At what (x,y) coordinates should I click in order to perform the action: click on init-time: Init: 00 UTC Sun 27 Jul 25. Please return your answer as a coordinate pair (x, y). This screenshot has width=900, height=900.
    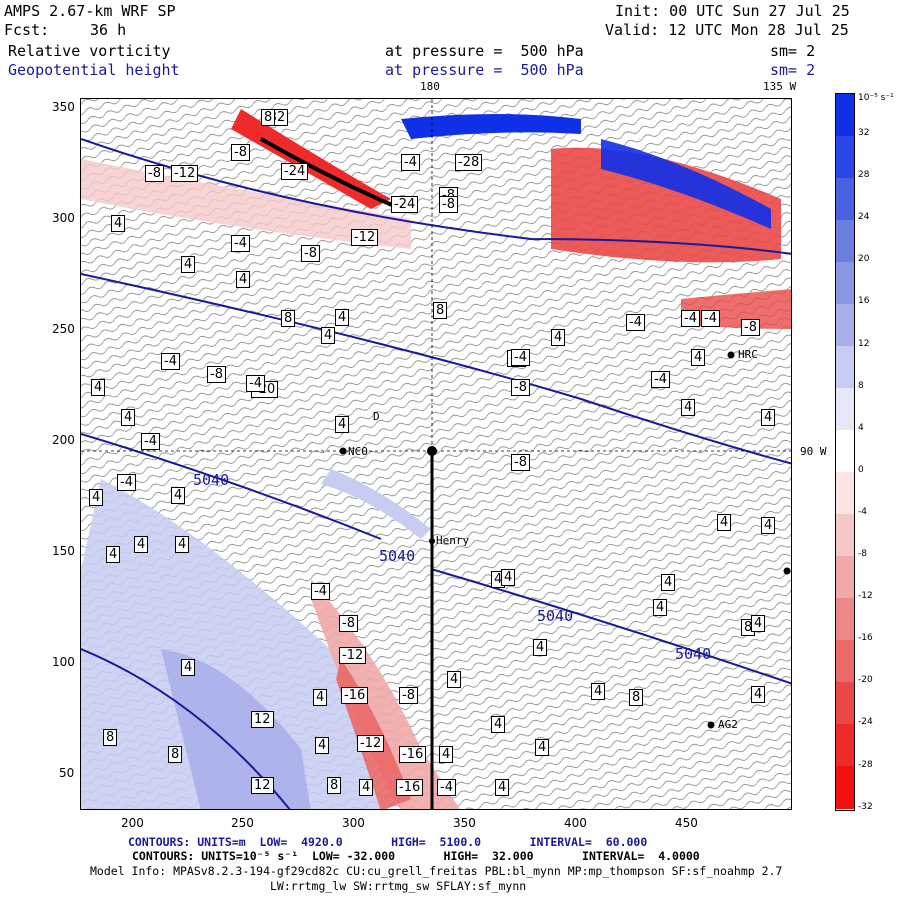
    Looking at the image, I should click on (732, 11).